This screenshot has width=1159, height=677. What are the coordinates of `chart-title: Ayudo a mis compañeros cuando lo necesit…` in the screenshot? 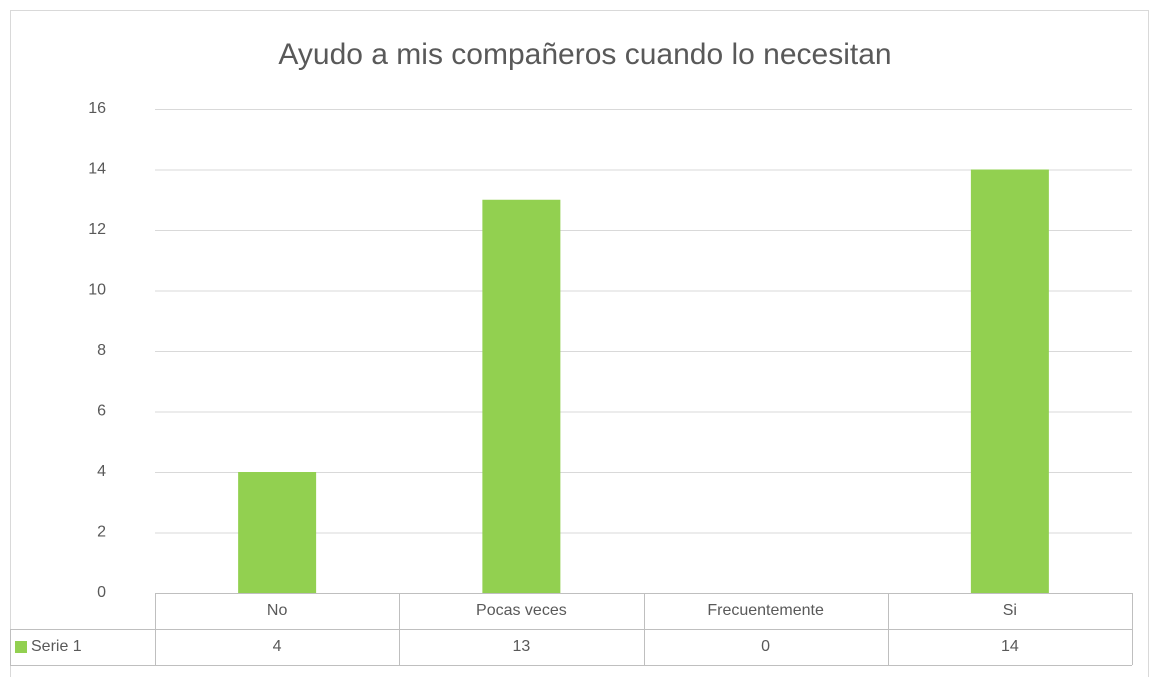 It's located at (584, 54).